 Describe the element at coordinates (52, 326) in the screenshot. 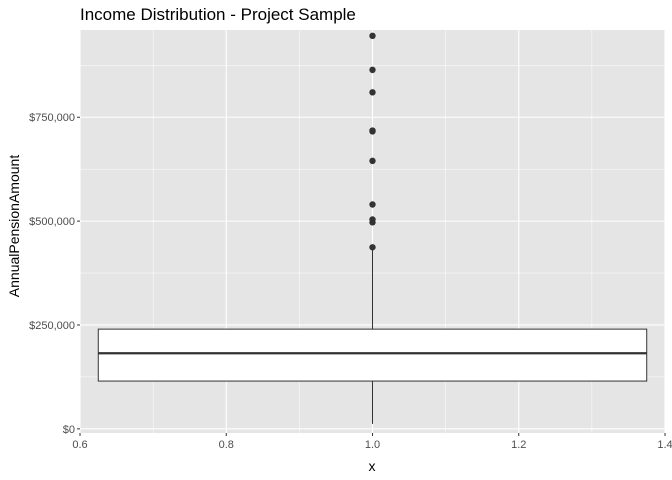

I see `y-tick-label: $250,000` at that location.